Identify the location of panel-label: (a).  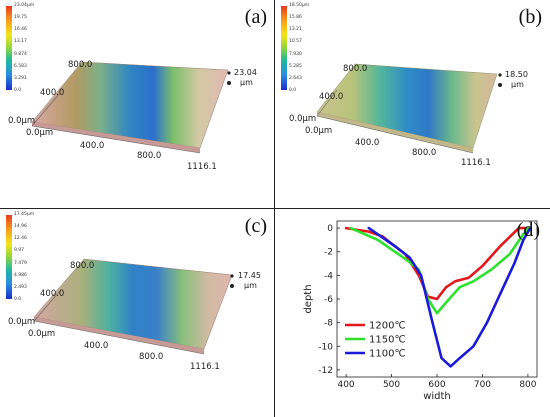
(255, 17).